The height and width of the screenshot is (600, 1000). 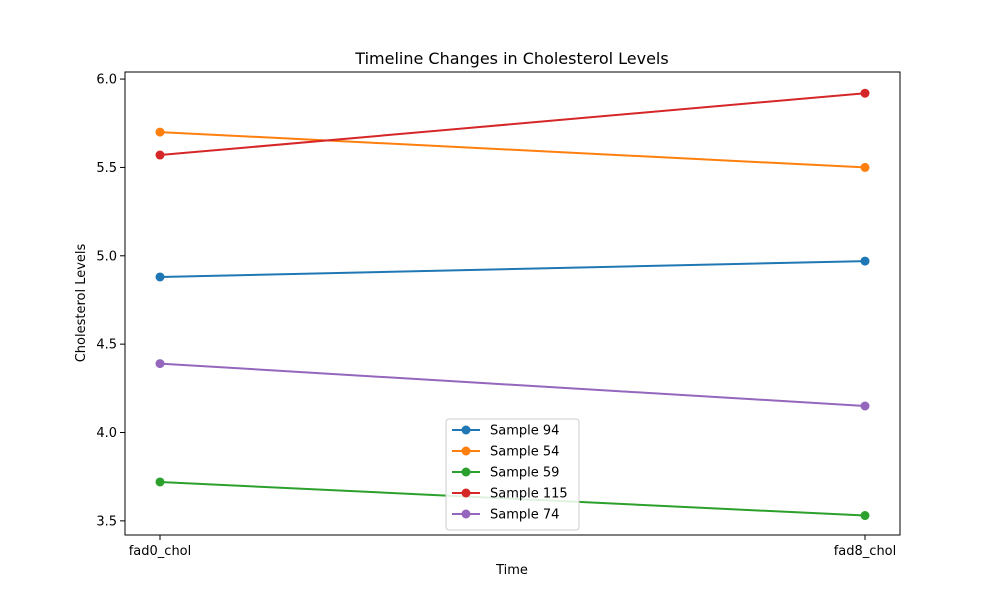 I want to click on x-tick-label: fad0_chol, so click(x=160, y=551).